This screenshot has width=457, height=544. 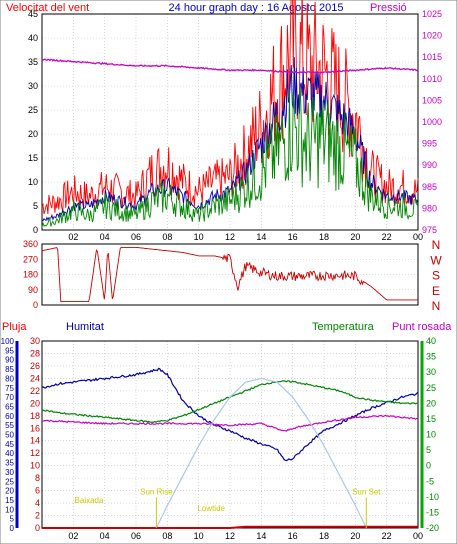 I want to click on humidity-tick-label: 0, so click(x=12, y=528).